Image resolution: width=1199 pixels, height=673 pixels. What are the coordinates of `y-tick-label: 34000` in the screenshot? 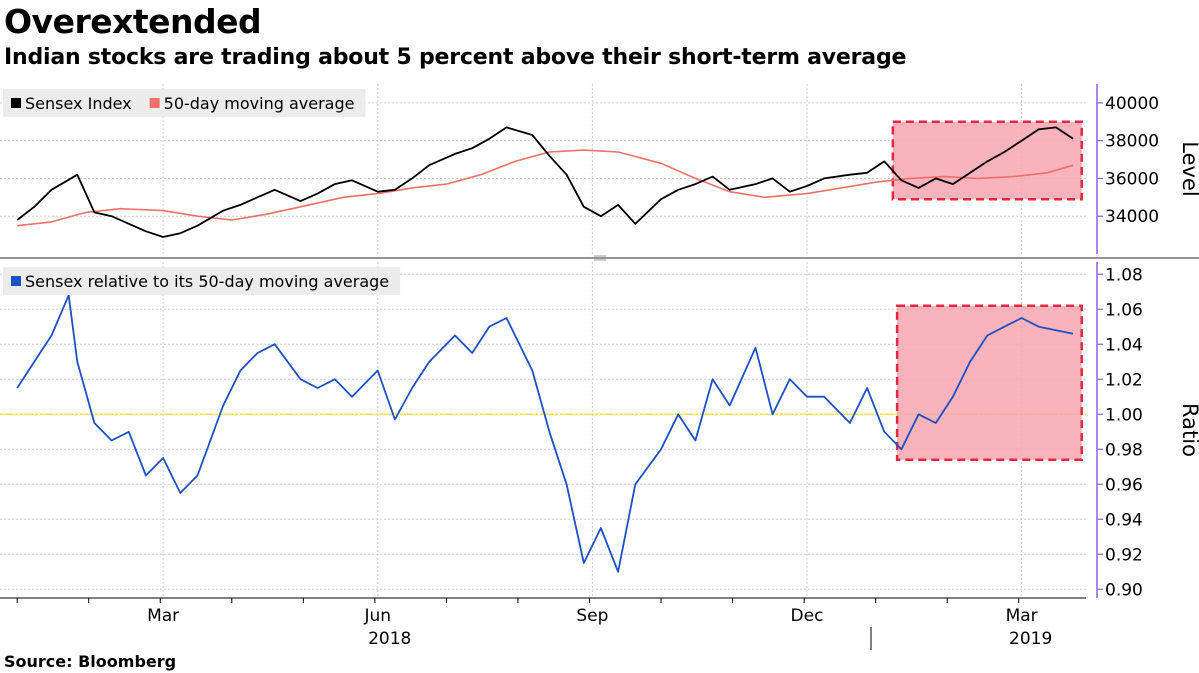 It's located at (1132, 217).